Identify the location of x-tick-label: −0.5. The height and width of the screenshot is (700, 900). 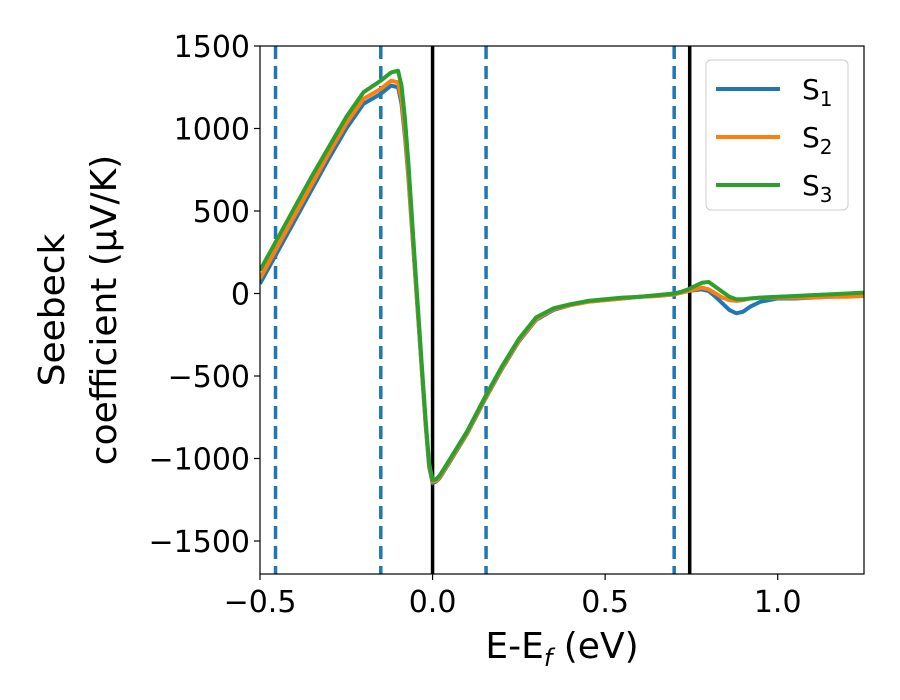
(260, 602).